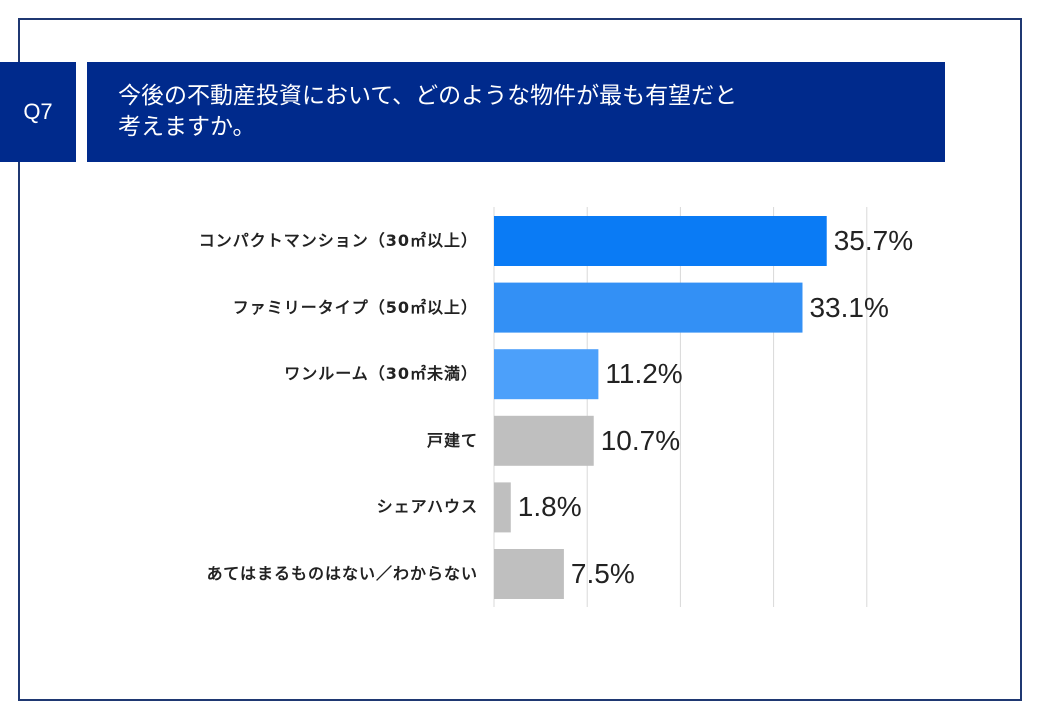  Describe the element at coordinates (427, 507) in the screenshot. I see `category-label: シェアハウス` at that location.